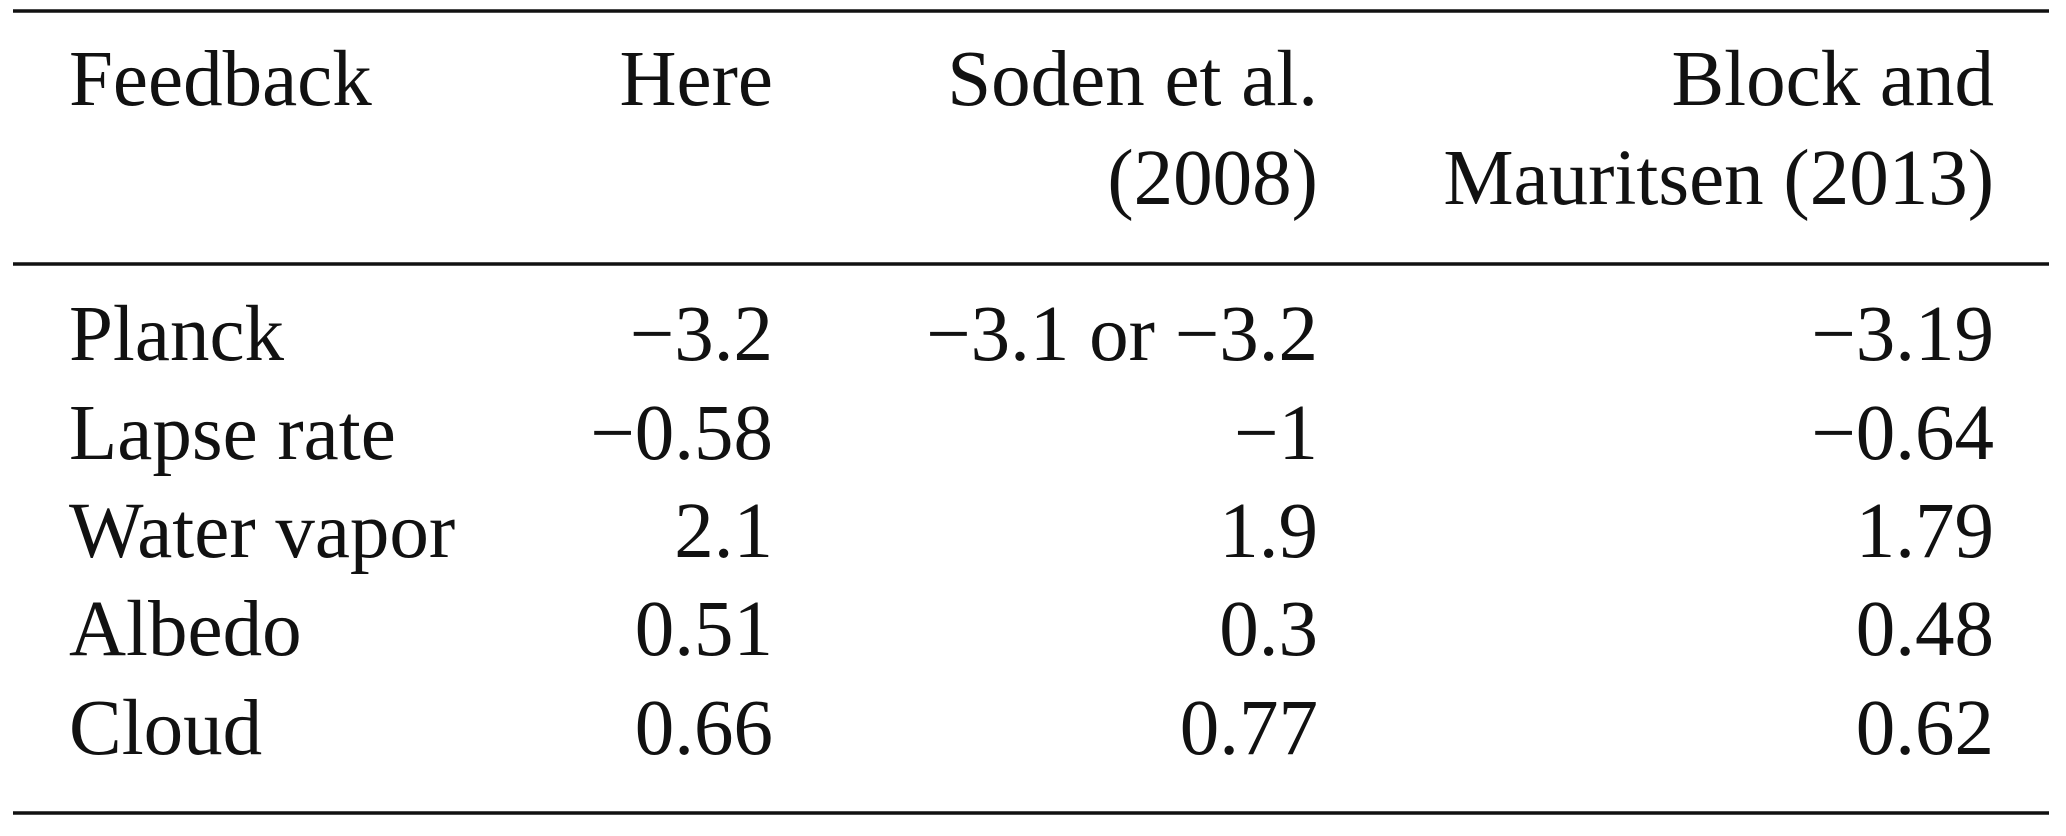  What do you see at coordinates (1268, 531) in the screenshot?
I see `value-cell: 1.9` at bounding box center [1268, 531].